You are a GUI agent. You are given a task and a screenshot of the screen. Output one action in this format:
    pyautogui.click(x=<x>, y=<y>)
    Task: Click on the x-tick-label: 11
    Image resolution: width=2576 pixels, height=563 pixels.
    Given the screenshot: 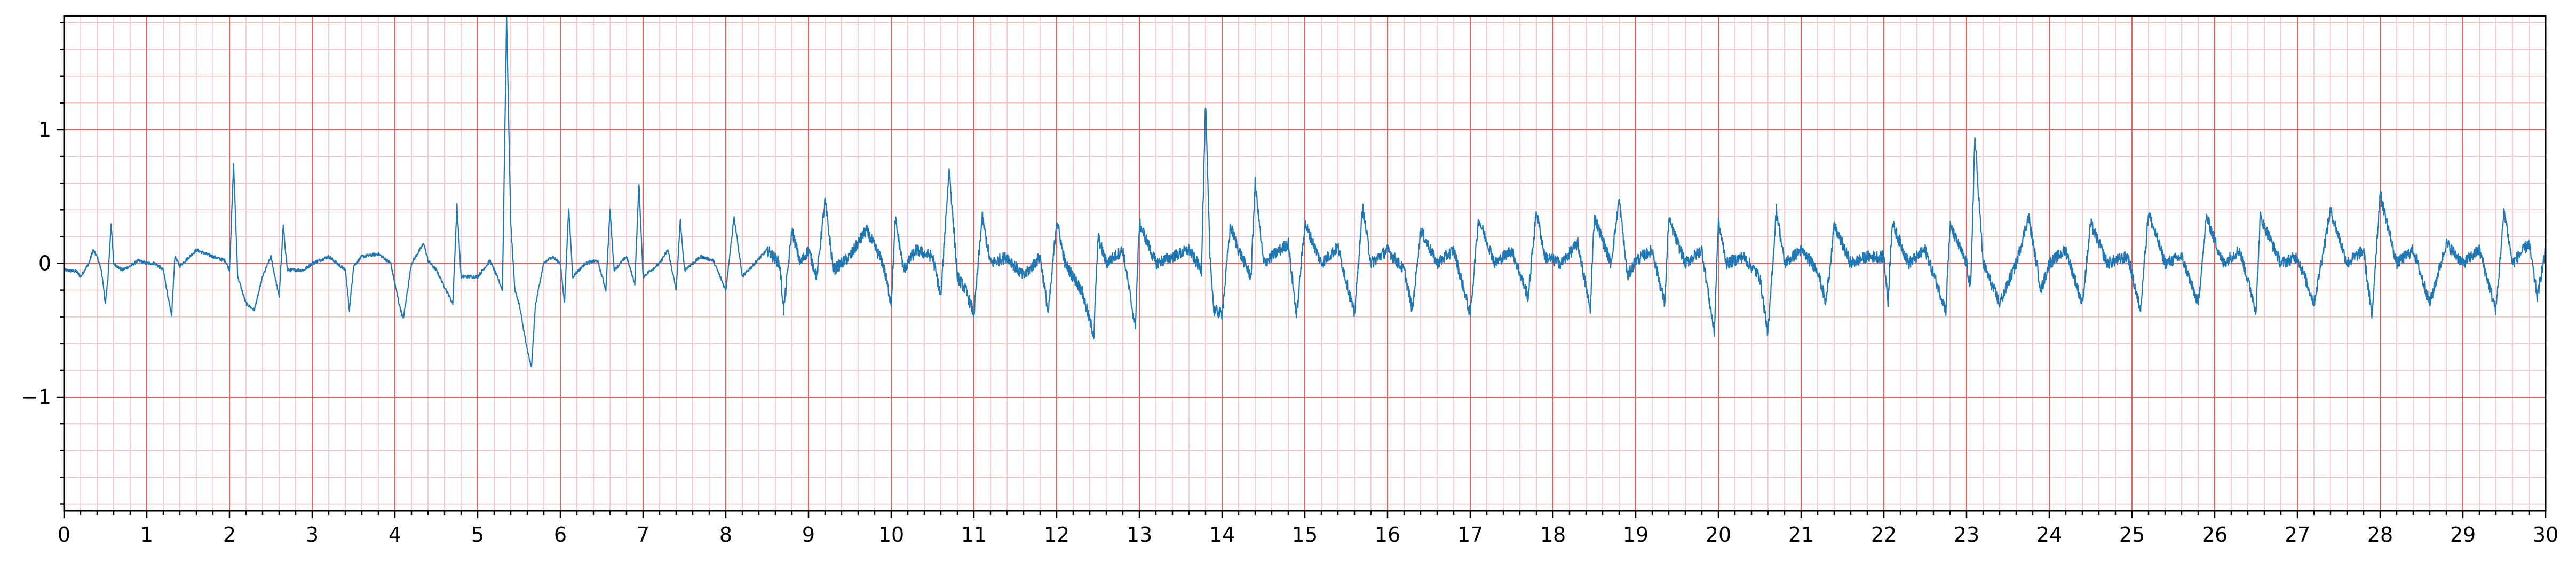 What is the action you would take?
    pyautogui.click(x=974, y=534)
    